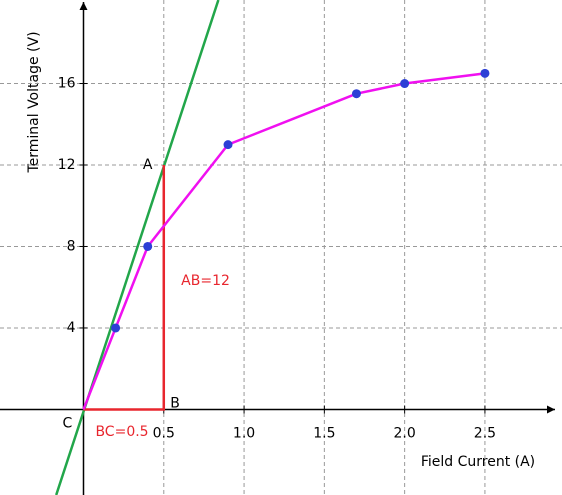 This screenshot has width=562, height=495. I want to click on x-axis-arrow, so click(551, 409).